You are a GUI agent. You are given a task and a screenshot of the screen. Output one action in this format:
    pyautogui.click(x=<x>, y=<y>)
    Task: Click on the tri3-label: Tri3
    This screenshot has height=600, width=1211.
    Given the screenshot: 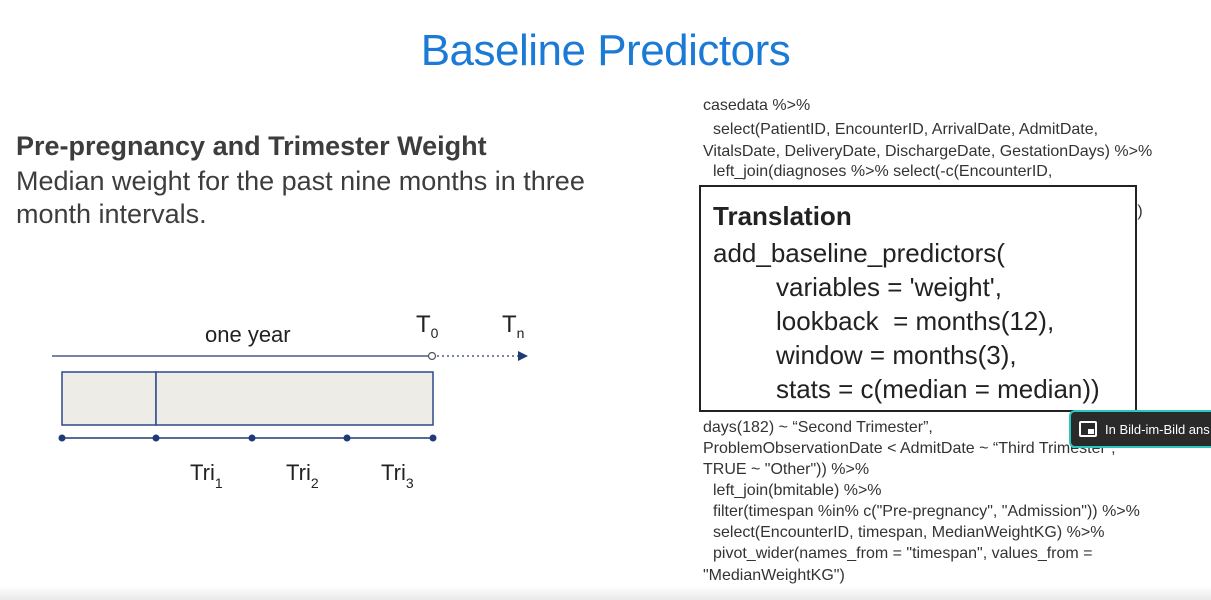 What is the action you would take?
    pyautogui.click(x=397, y=475)
    